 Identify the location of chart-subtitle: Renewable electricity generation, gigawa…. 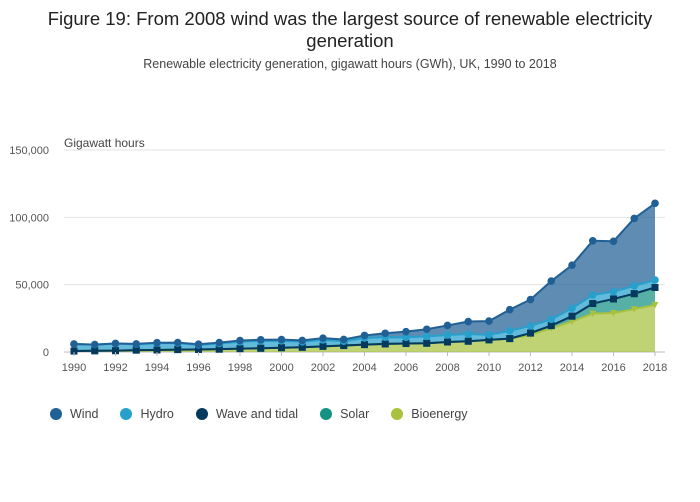
(350, 64).